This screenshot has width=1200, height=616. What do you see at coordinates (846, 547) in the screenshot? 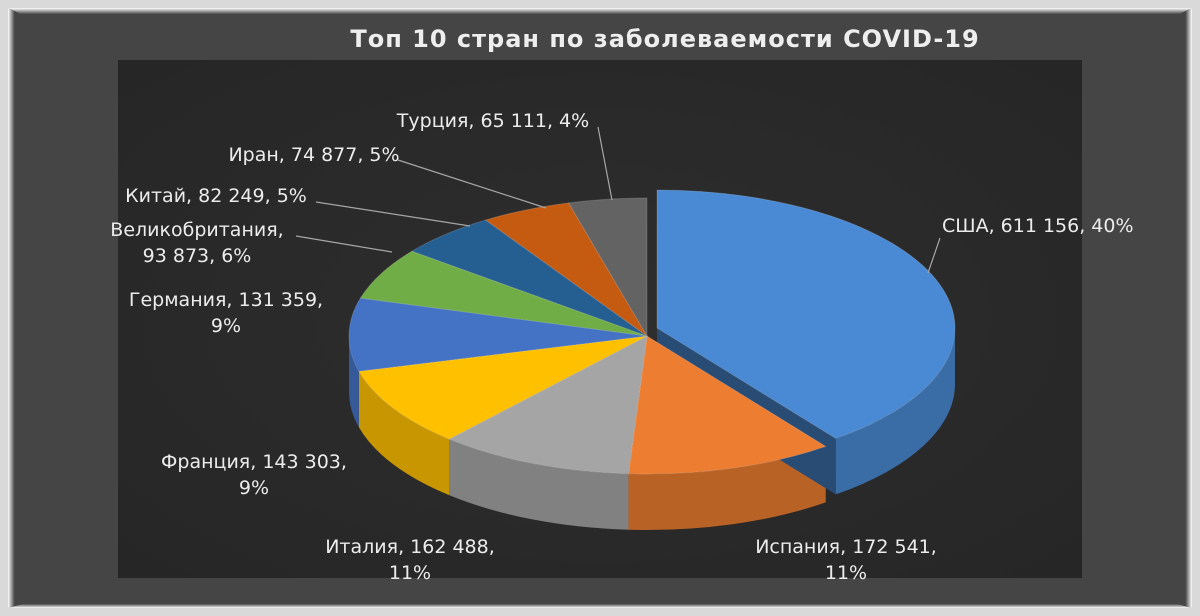
I see `data-label-line: Испания, 172 541,` at bounding box center [846, 547].